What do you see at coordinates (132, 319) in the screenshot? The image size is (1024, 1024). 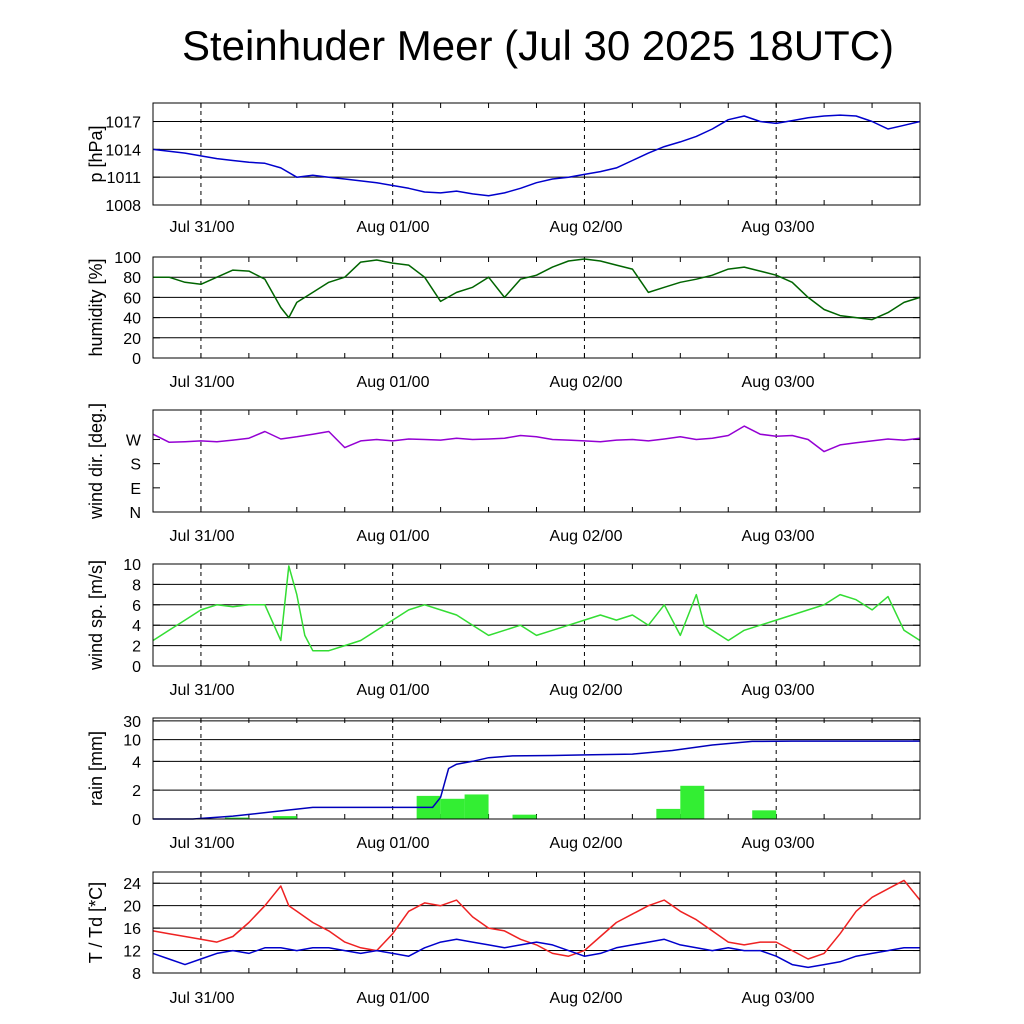 I see `humidity-ytick-label: 40` at bounding box center [132, 319].